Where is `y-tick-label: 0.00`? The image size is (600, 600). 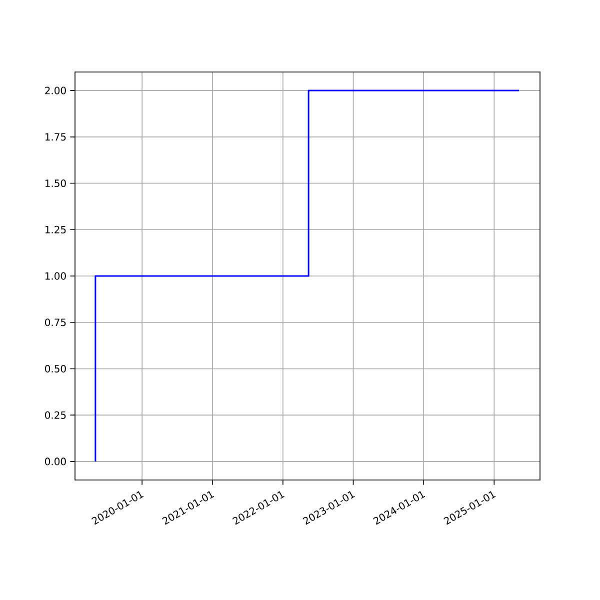
y-tick-label: 0.00 is located at coordinates (55, 462).